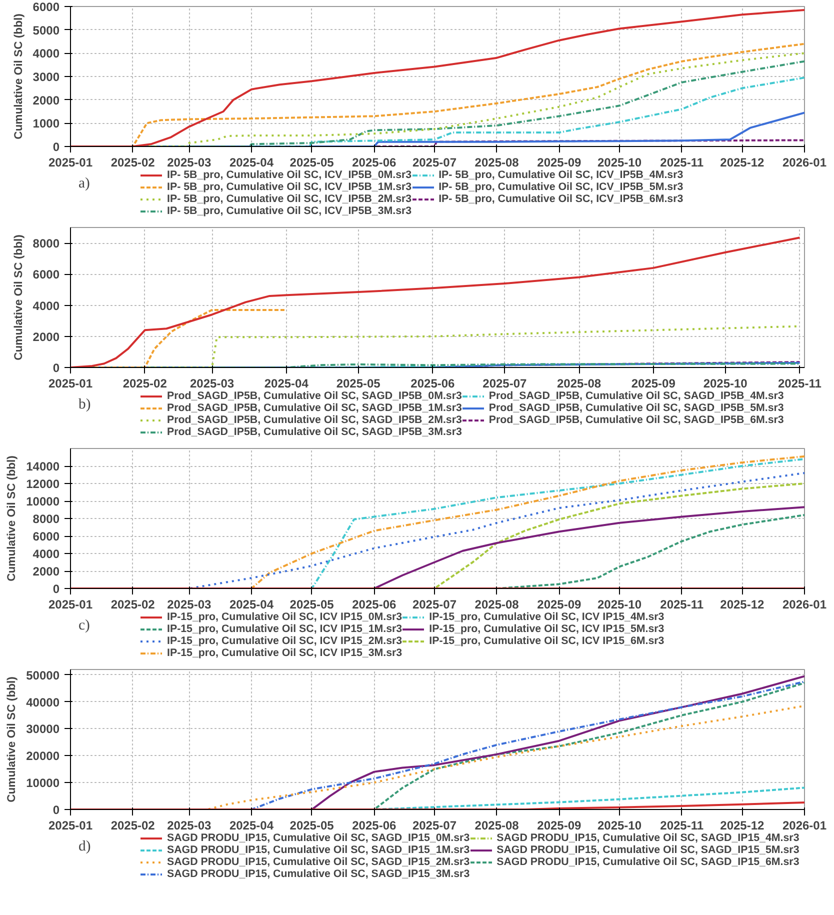  What do you see at coordinates (561, 199) in the screenshot?
I see `legend-label: IP- 5B_pro, Cumulative Oil SC, ICV_IP5B_6M.sr3` at bounding box center [561, 199].